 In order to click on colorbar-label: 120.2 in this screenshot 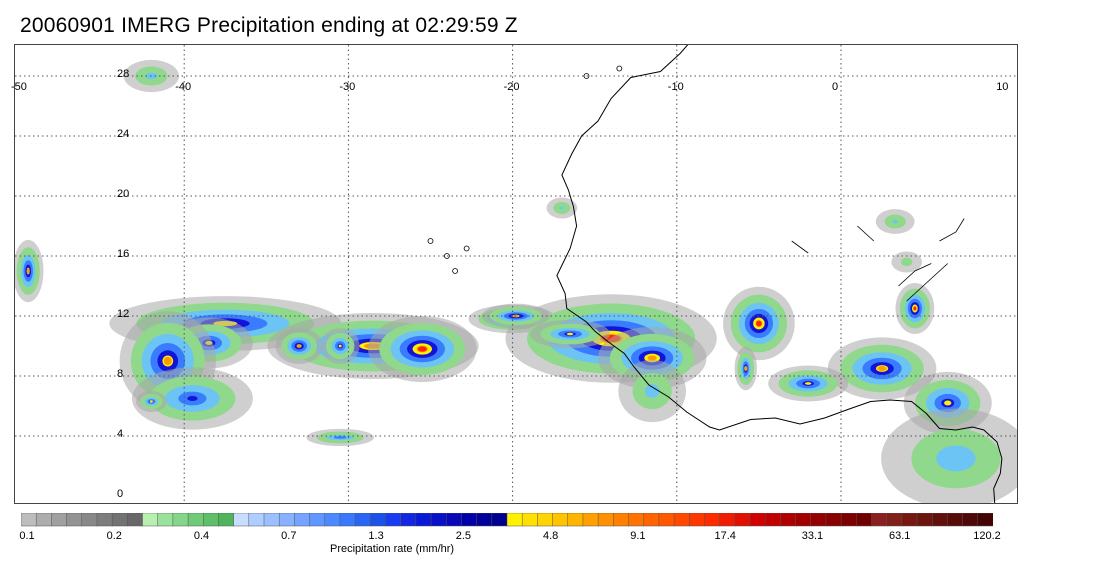, I will do `click(987, 536)`.